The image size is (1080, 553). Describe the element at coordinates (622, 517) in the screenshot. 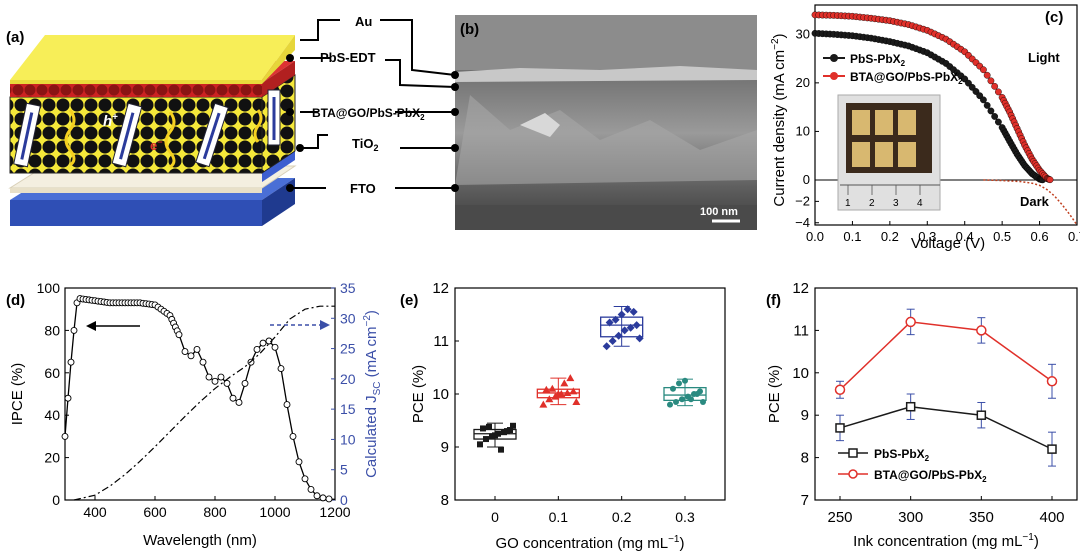

I see `x-tick-label: 0.2` at that location.